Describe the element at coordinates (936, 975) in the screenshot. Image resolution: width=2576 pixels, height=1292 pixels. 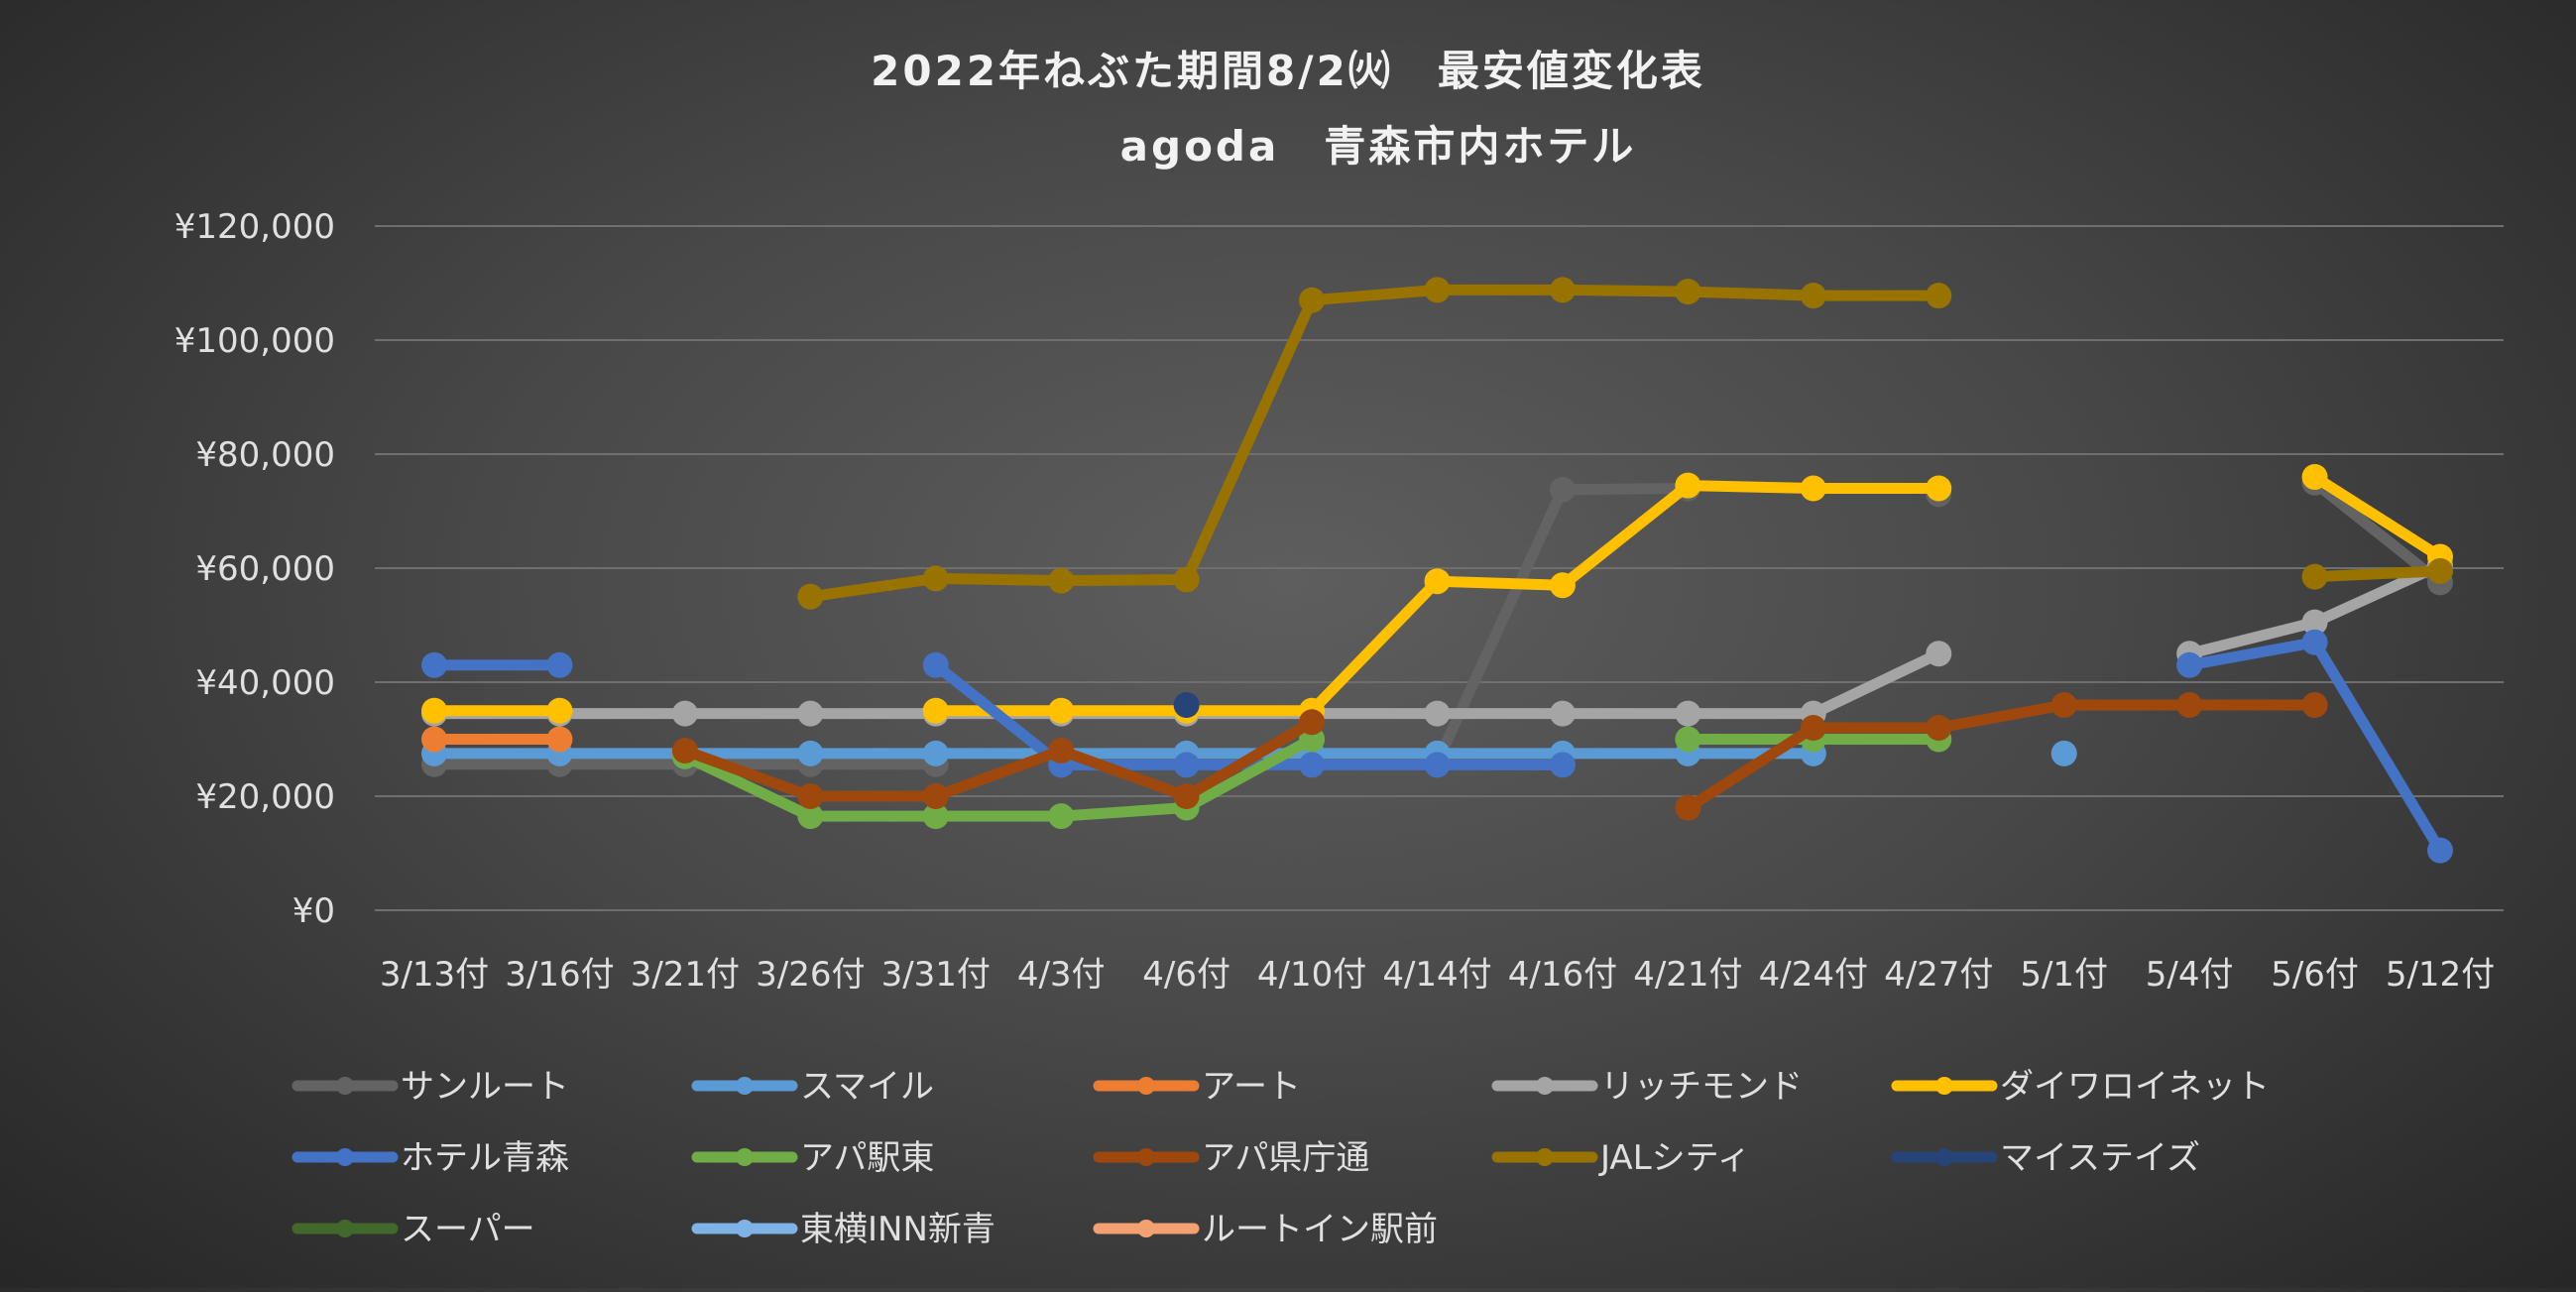
I see `x-tick-label: 3/31付` at that location.